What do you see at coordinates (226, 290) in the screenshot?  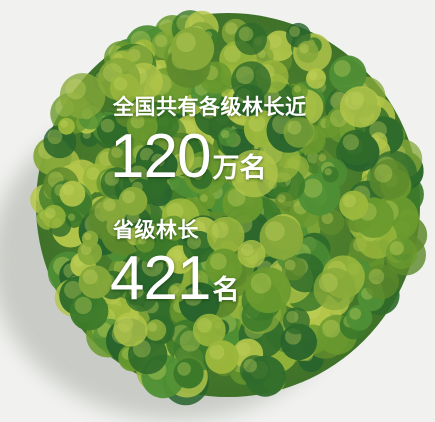 I see `stat-unit: 名` at bounding box center [226, 290].